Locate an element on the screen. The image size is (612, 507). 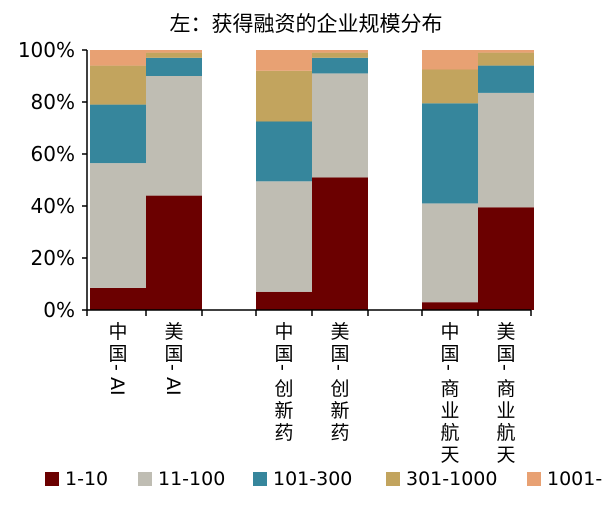
y-tick-label: 0% is located at coordinates (59, 310).